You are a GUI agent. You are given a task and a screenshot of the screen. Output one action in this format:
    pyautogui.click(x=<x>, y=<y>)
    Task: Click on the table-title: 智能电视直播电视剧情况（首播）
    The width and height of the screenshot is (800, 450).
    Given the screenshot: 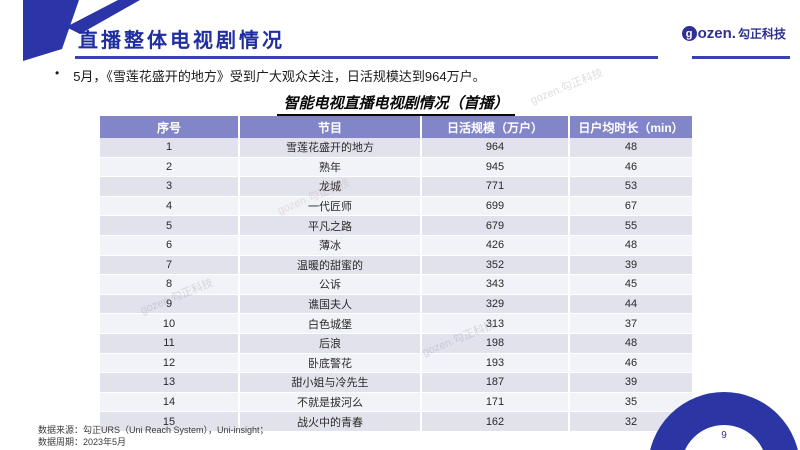 What is the action you would take?
    pyautogui.click(x=396, y=104)
    